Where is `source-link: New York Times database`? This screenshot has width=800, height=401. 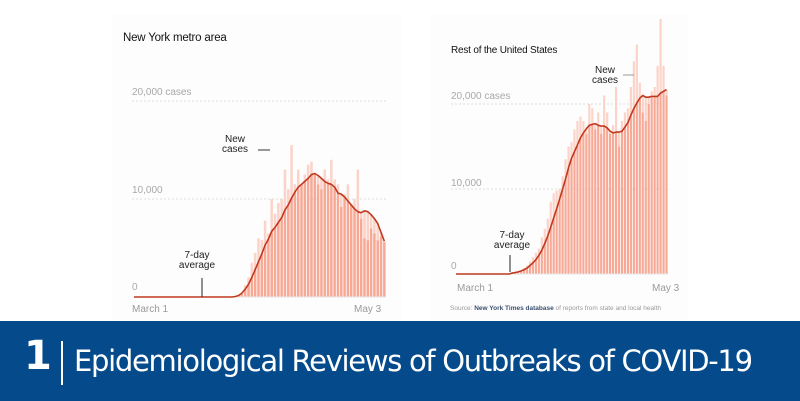 source-link: New York Times database is located at coordinates (514, 308).